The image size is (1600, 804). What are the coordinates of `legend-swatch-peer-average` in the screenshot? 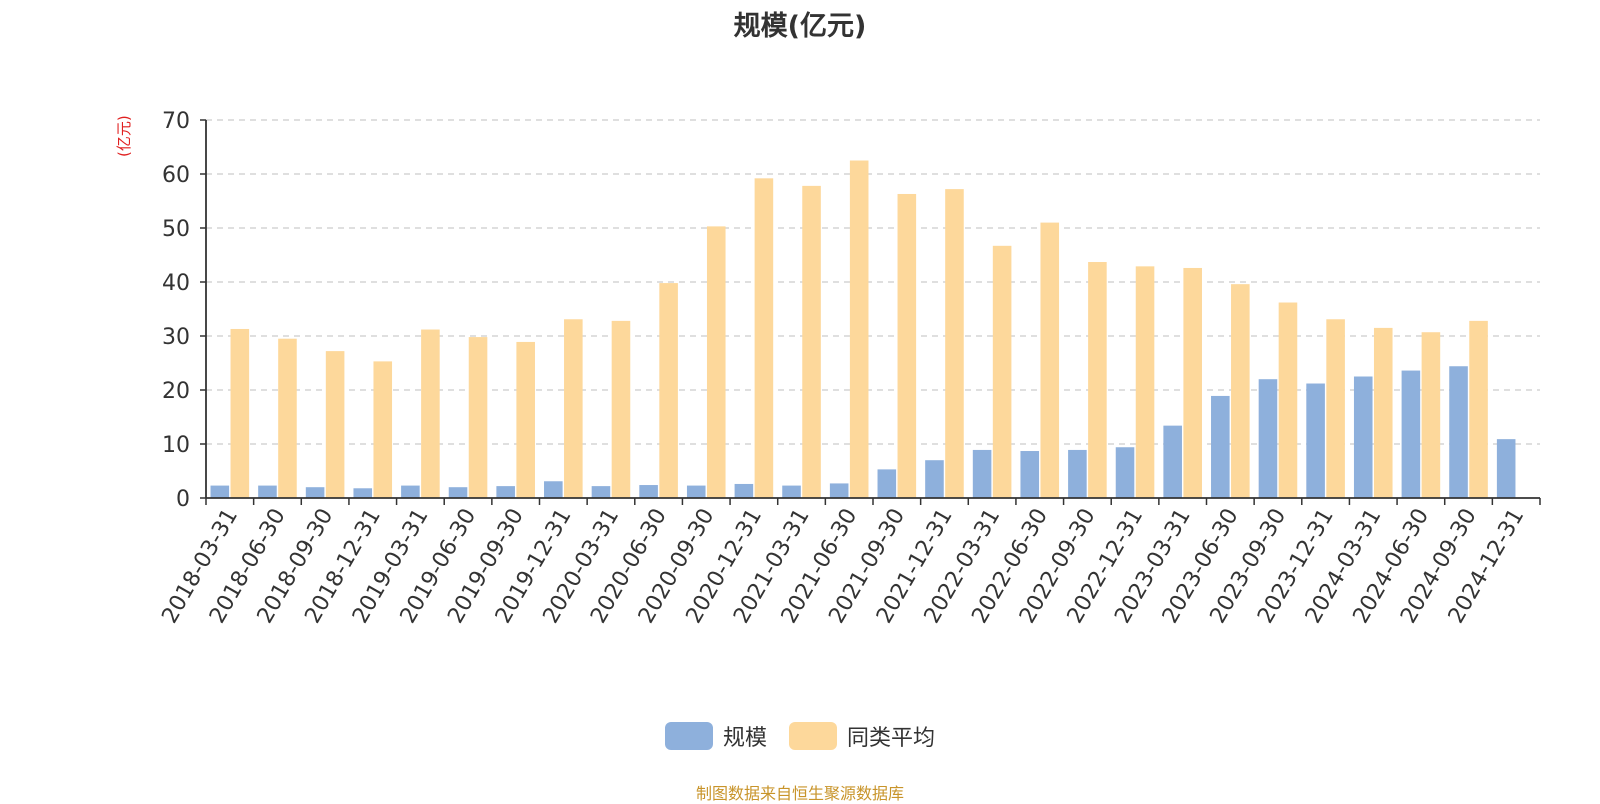 It's located at (813, 736).